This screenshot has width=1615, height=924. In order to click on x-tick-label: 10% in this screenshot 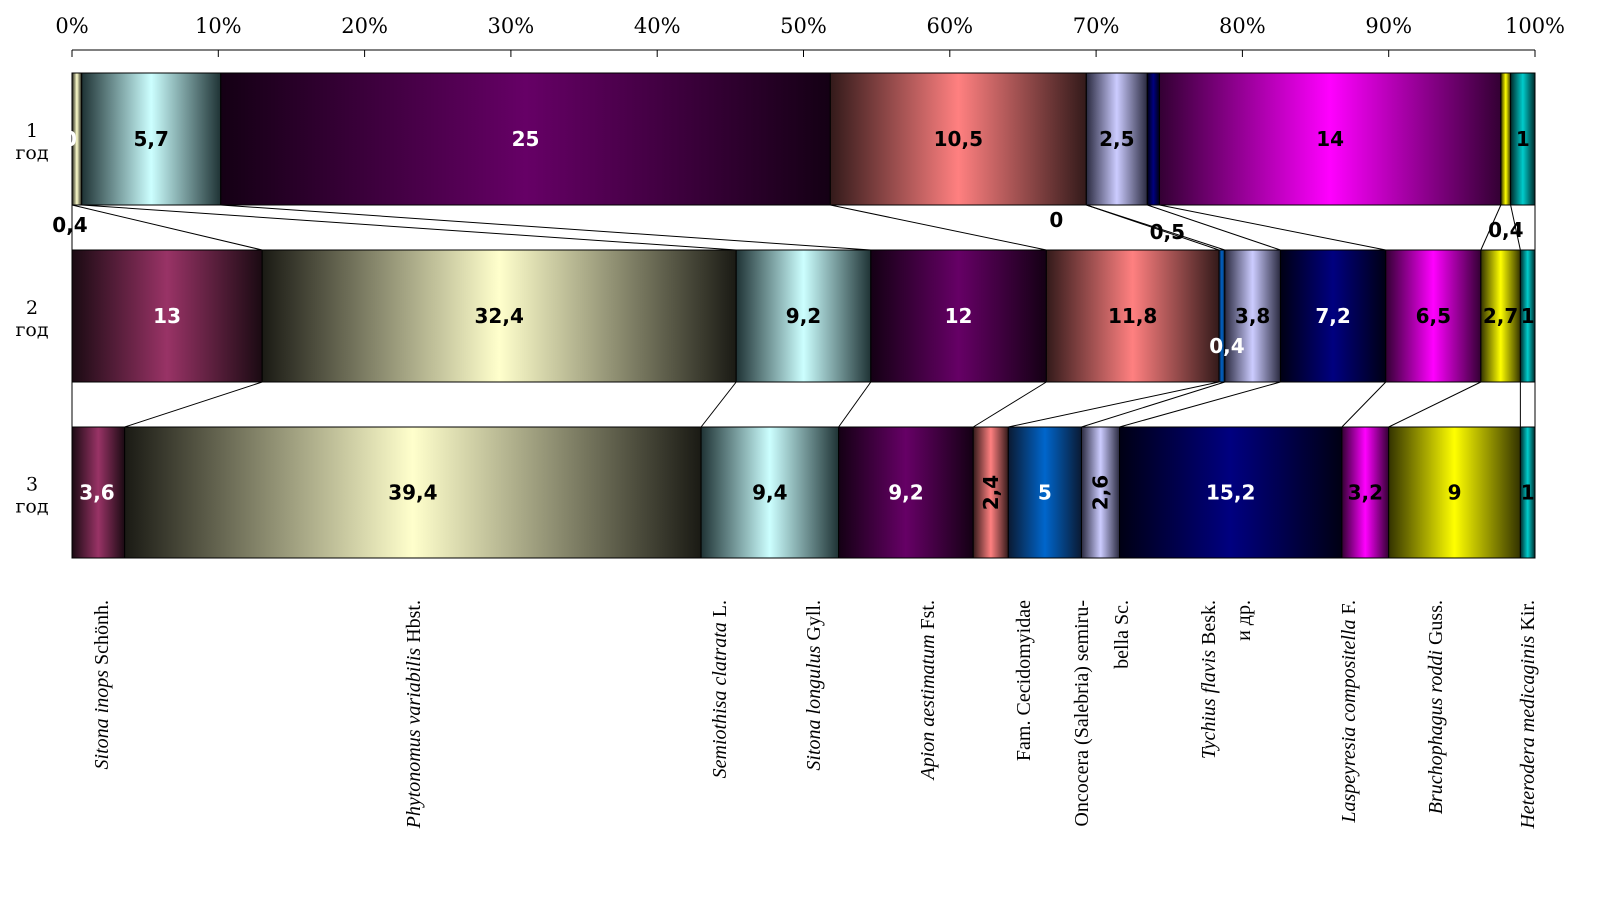, I will do `click(218, 26)`.